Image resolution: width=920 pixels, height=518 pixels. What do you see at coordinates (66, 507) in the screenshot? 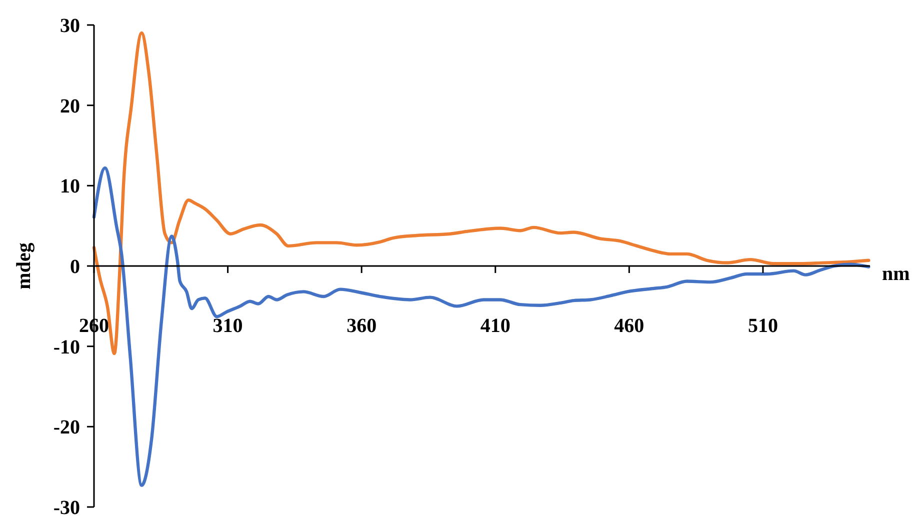
I see `y-tick-label: -30` at bounding box center [66, 507].